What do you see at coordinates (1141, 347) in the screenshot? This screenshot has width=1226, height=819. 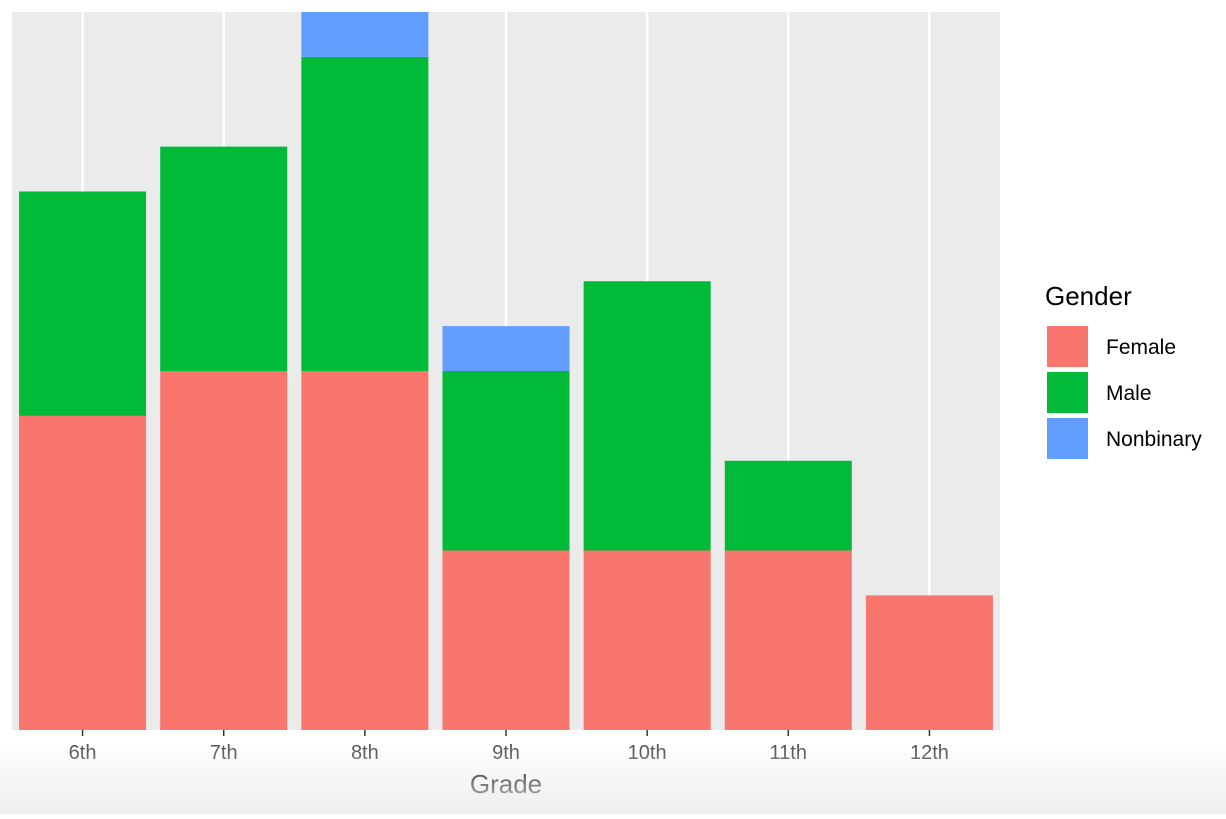 I see `legend-label-female: Female` at bounding box center [1141, 347].